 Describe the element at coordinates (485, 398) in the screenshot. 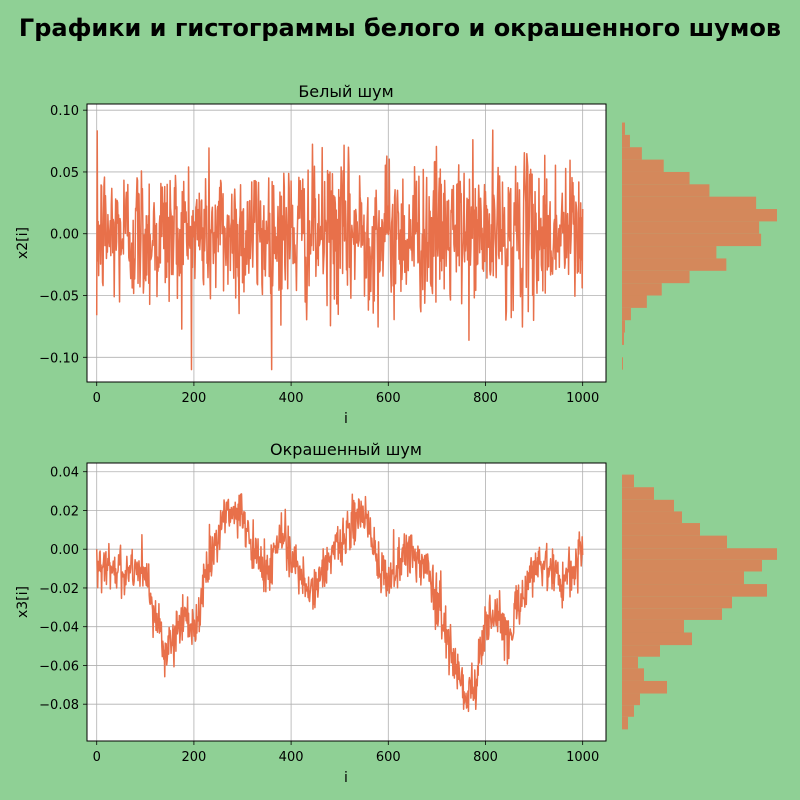

I see `white-noise-xtick-label: 800` at that location.